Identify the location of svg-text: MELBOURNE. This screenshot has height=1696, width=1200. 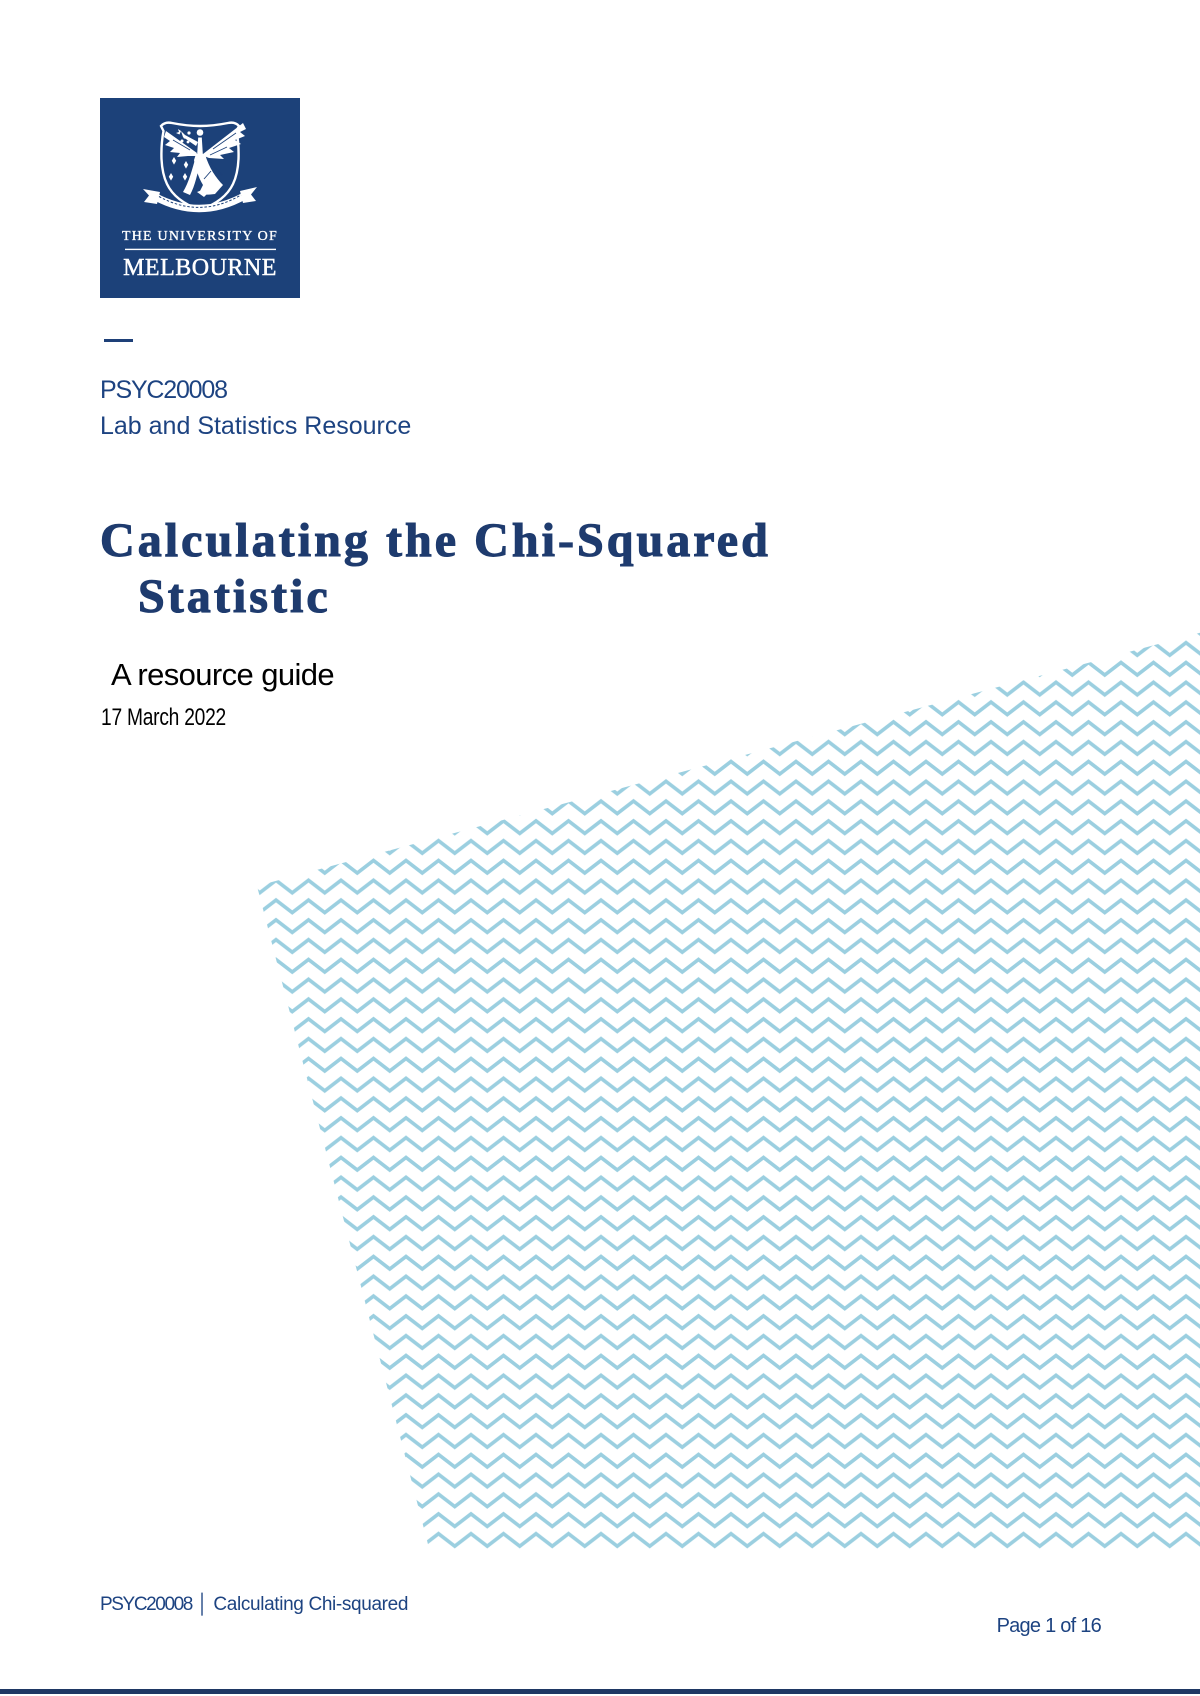
(200, 268).